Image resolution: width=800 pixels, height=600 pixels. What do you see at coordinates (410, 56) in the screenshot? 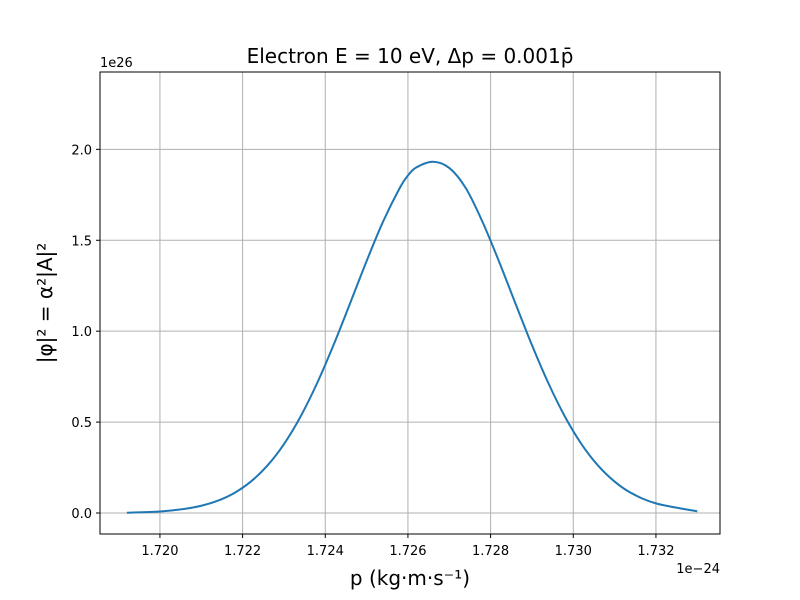
I see `chart-title: Electron E = 10 eV, Δp = 0.001p̄` at bounding box center [410, 56].